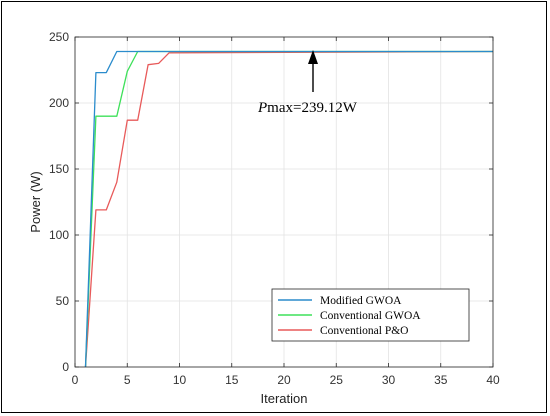  What do you see at coordinates (232, 380) in the screenshot?
I see `x-tick-label: 15` at bounding box center [232, 380].